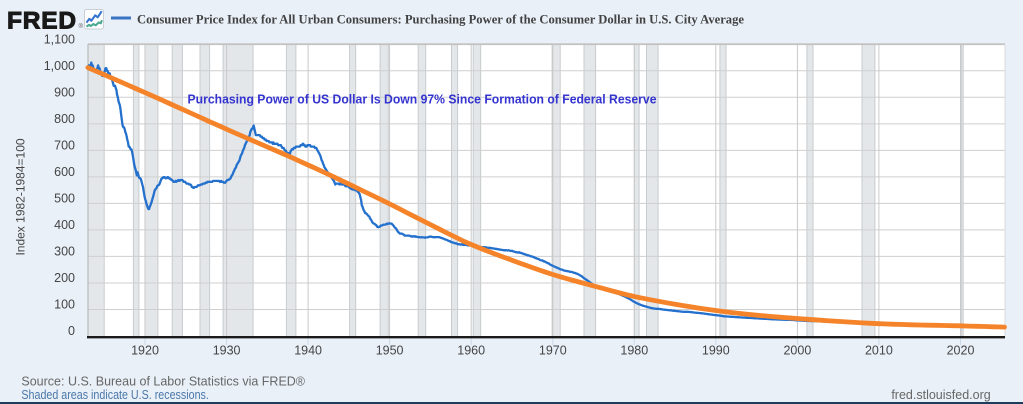 The image size is (1023, 404). Describe the element at coordinates (71, 331) in the screenshot. I see `svg-text: 0` at that location.